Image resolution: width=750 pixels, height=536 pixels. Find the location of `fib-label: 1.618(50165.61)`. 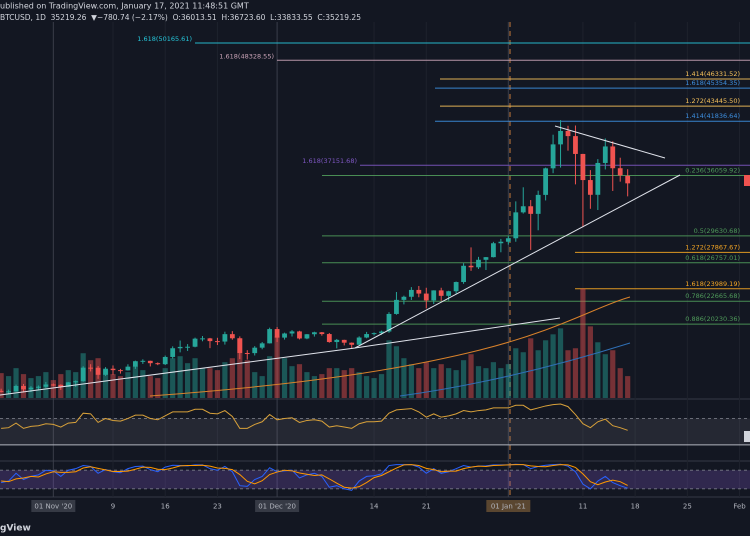

fib-label: 1.618(50165.61) is located at coordinates (164, 39).